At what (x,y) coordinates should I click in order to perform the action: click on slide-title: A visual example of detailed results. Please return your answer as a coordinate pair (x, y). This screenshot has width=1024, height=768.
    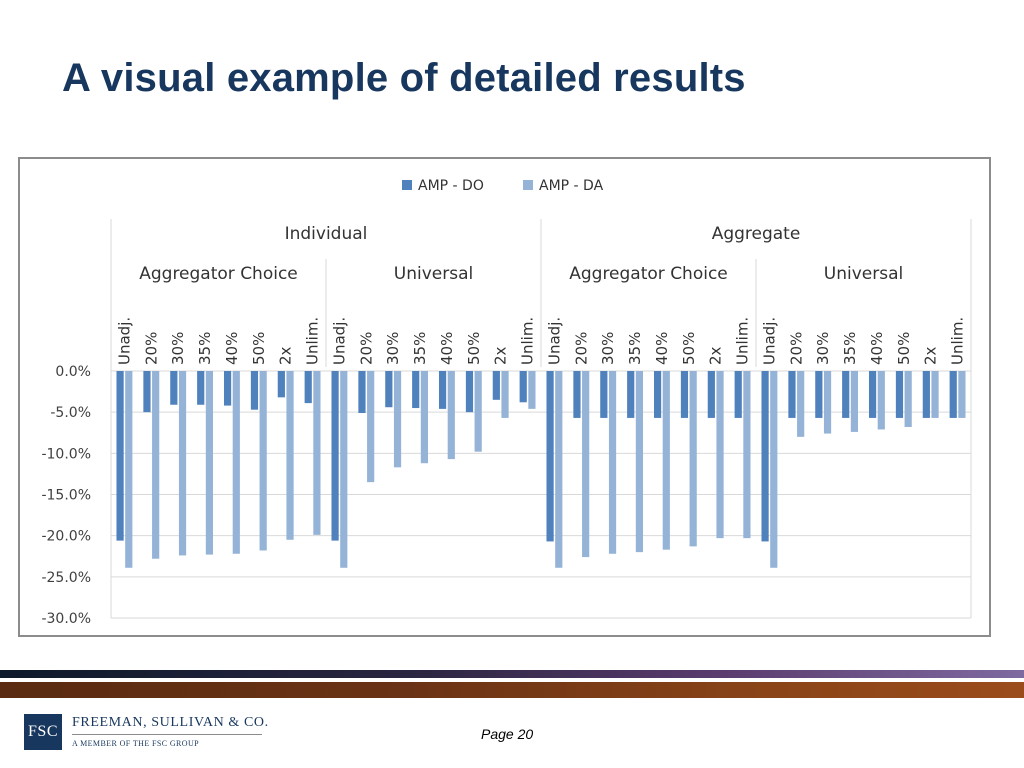
    Looking at the image, I should click on (404, 78).